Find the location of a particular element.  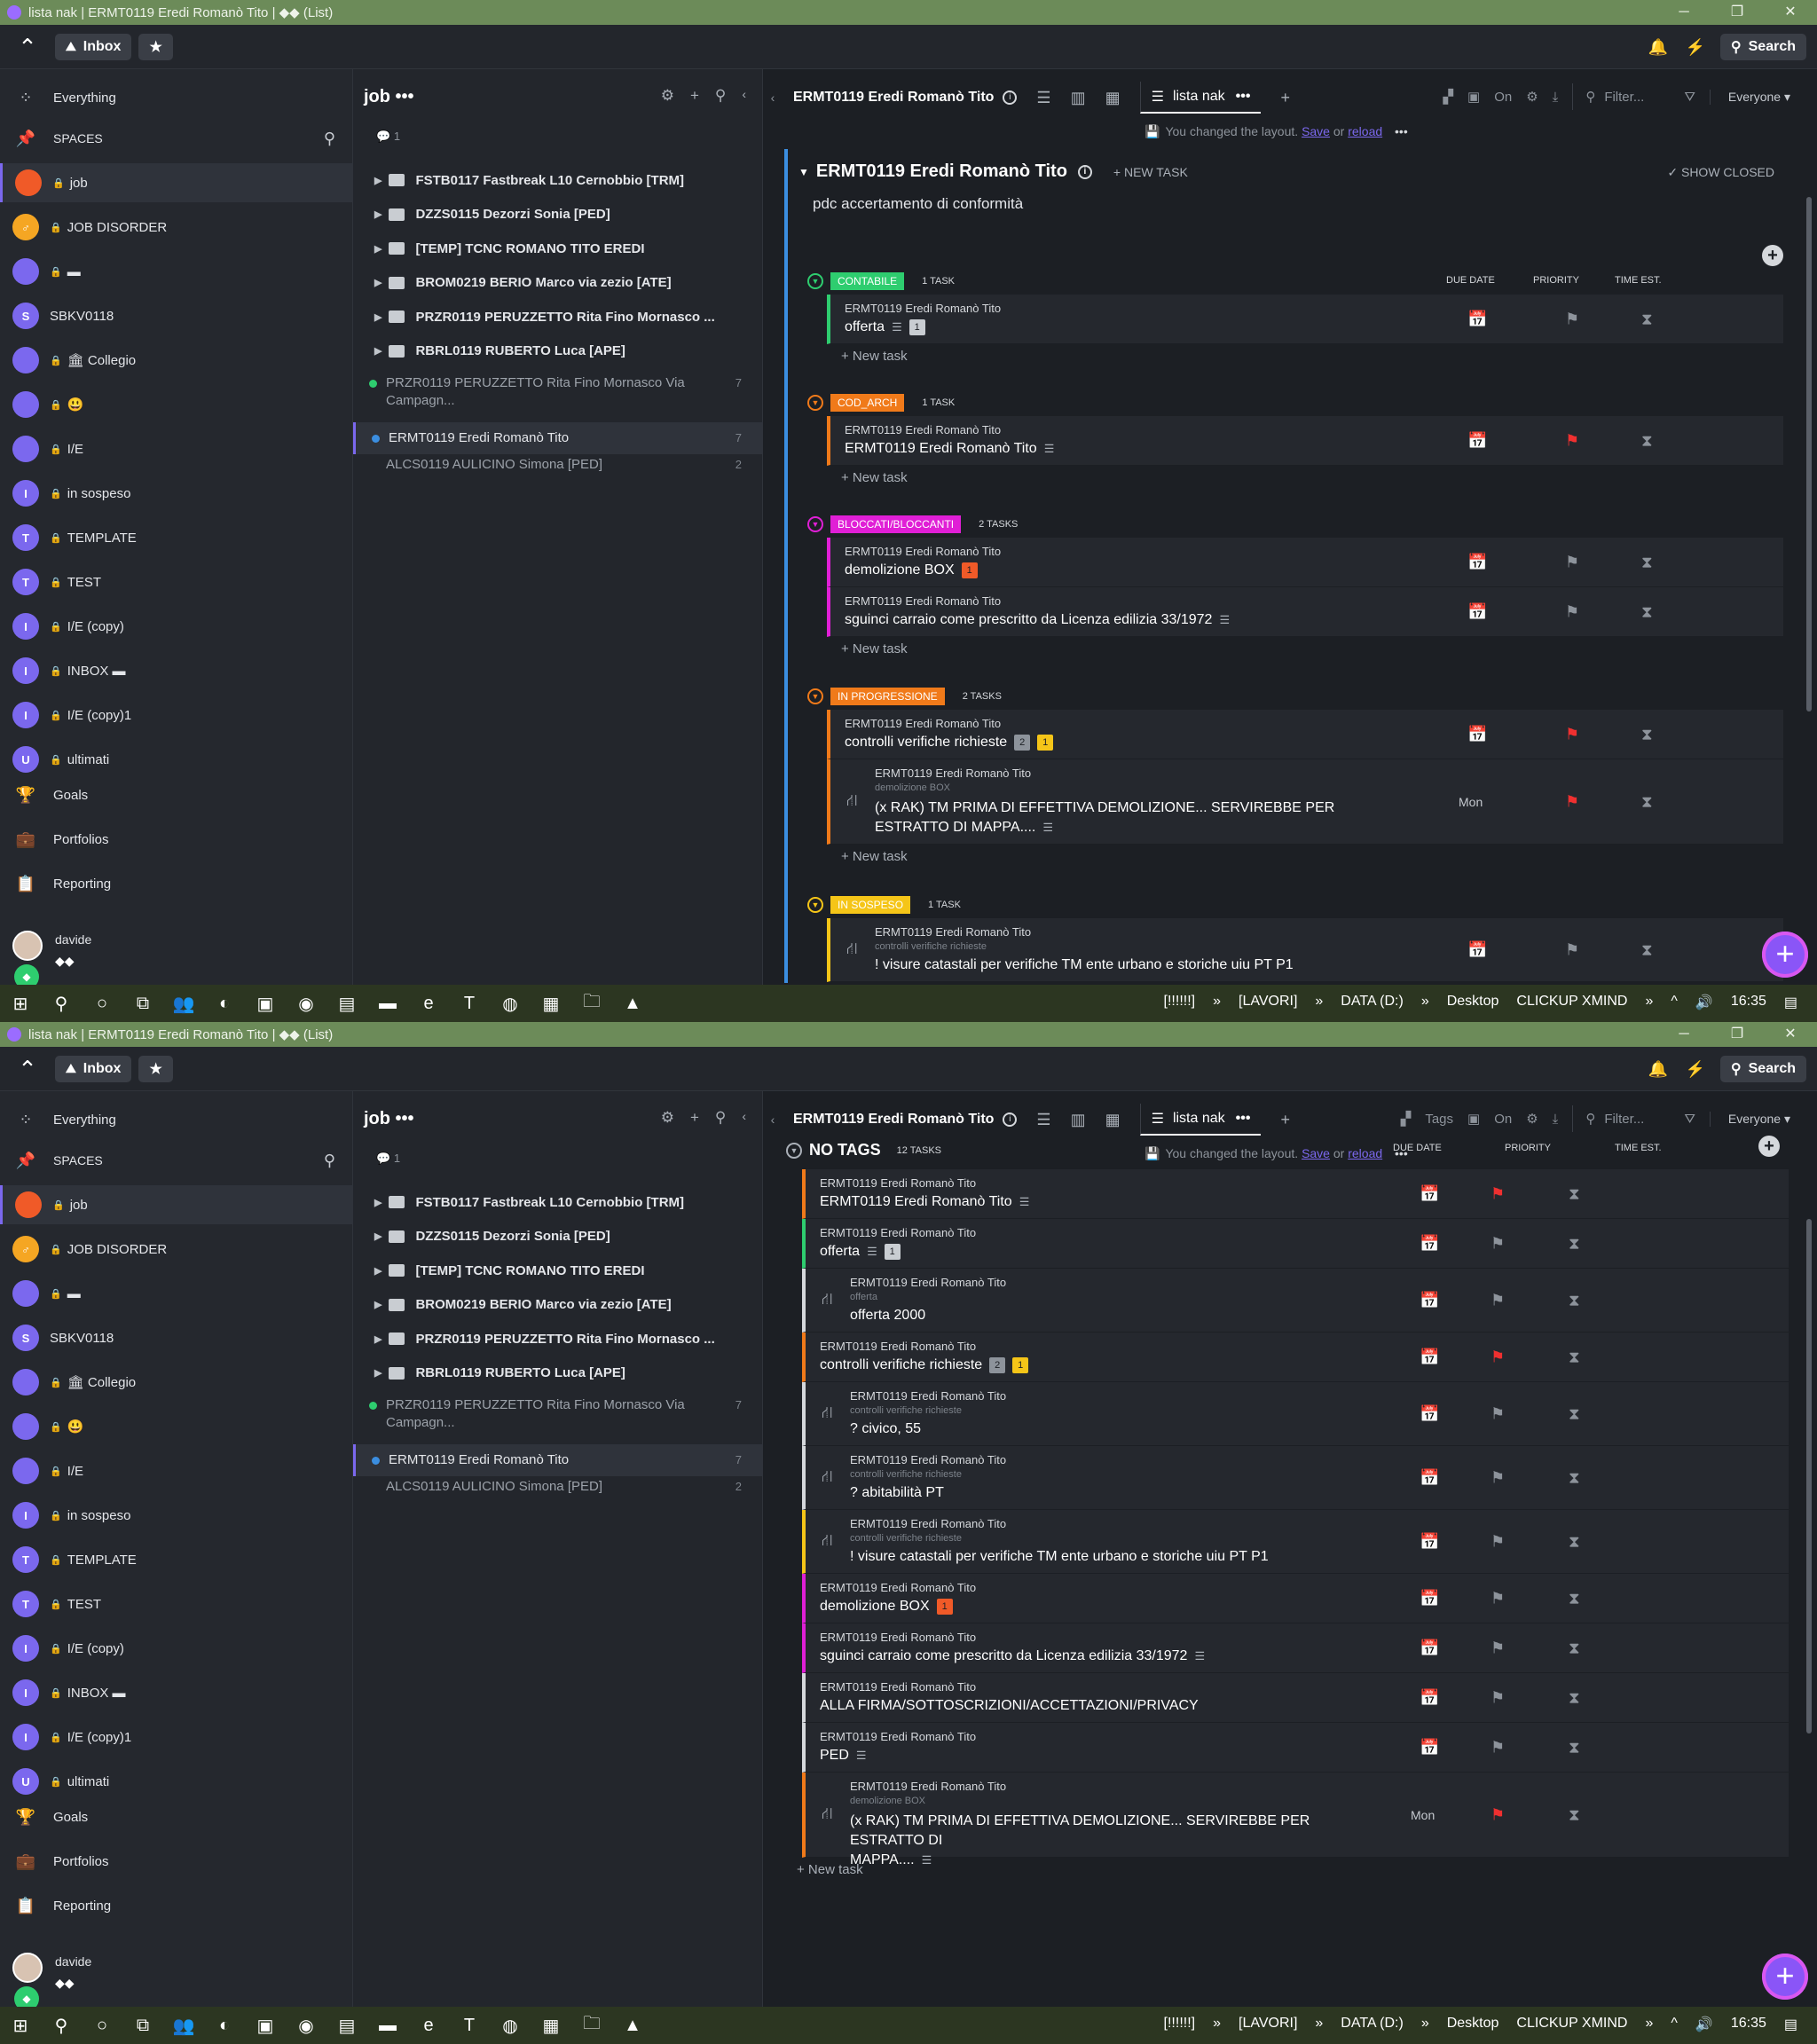

search-button: ⚲ Search is located at coordinates (1762, 1069).